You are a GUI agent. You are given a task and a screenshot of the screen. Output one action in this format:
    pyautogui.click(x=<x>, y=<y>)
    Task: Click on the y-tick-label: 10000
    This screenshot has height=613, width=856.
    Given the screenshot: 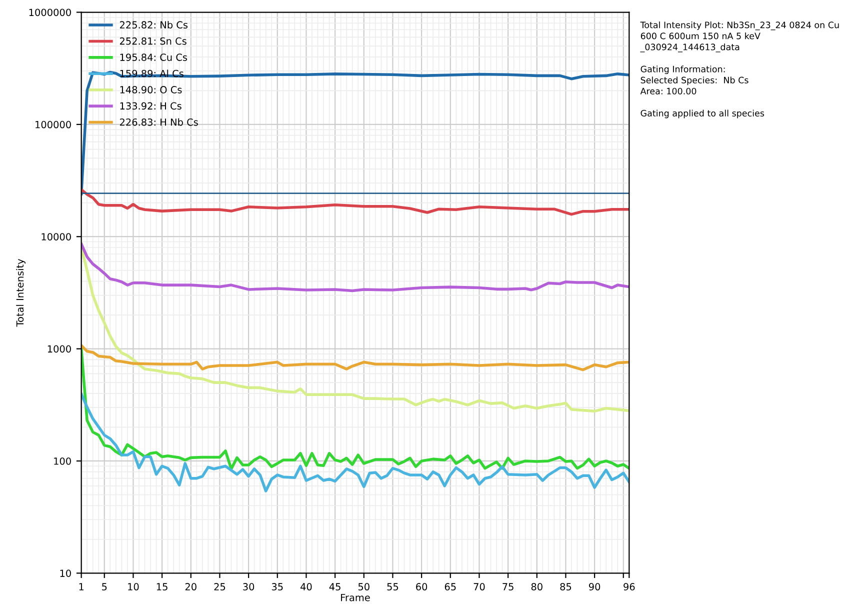 What is the action you would take?
    pyautogui.click(x=56, y=236)
    